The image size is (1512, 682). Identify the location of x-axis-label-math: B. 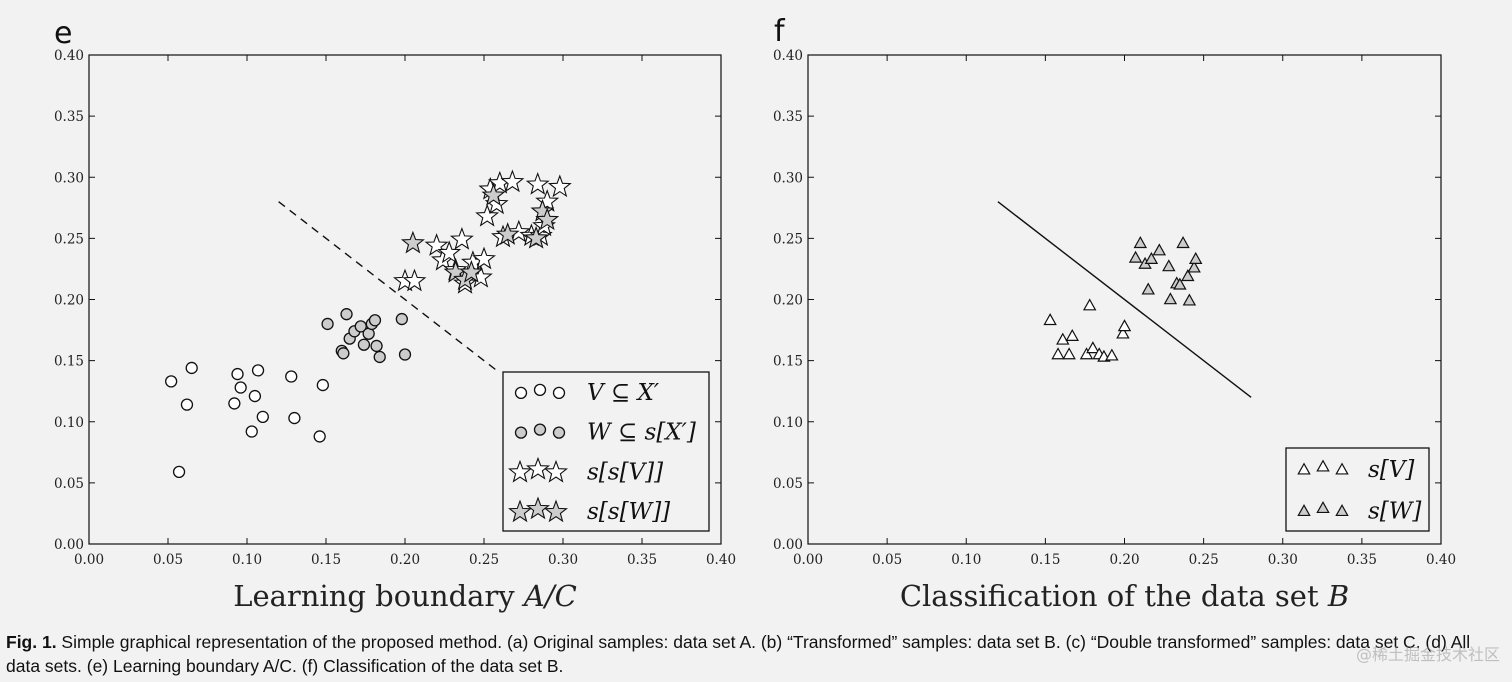
(1338, 596).